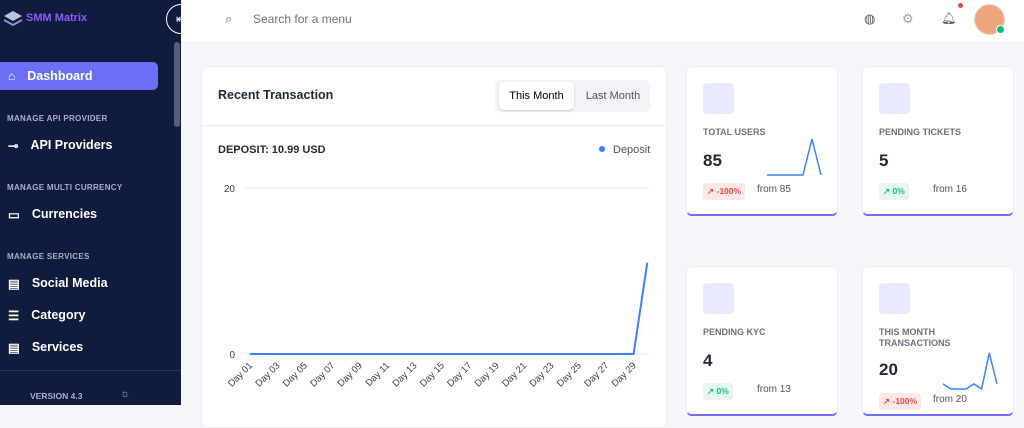  Describe the element at coordinates (950, 189) in the screenshot. I see `stat-from: from 16` at that location.